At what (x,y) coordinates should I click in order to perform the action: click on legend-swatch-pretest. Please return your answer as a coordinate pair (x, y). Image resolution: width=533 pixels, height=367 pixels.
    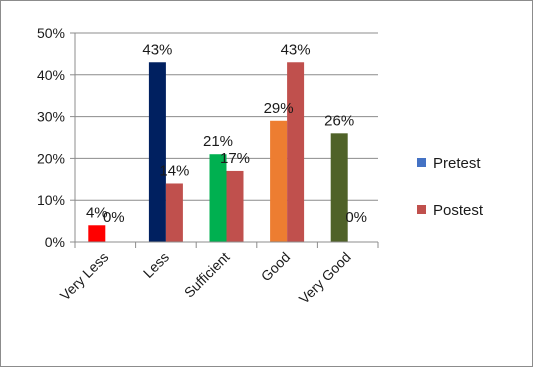
    Looking at the image, I should click on (421, 162).